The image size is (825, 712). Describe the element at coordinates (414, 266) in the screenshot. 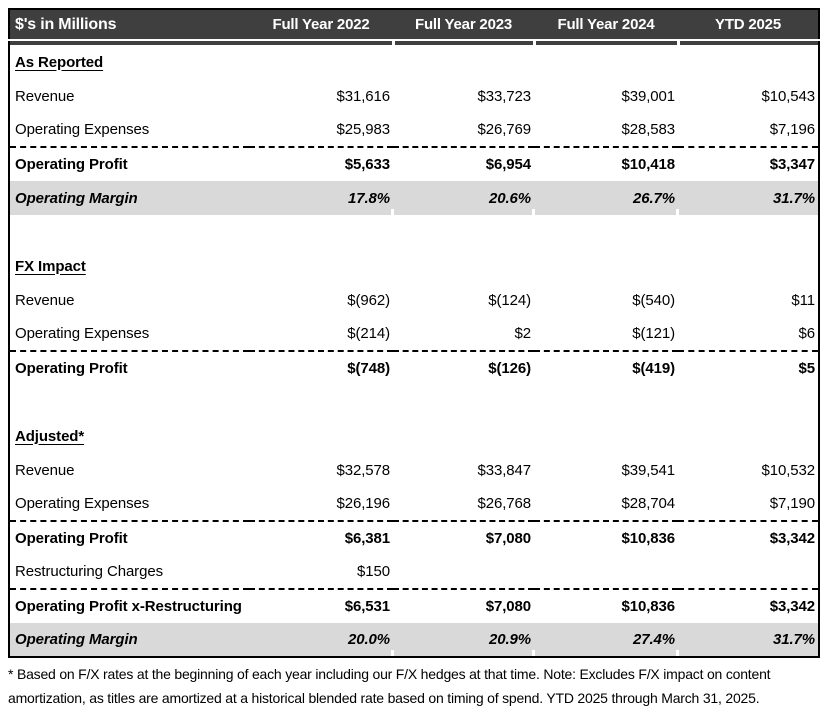

I see `section-title-row-fx-impact: FX Impact` at that location.